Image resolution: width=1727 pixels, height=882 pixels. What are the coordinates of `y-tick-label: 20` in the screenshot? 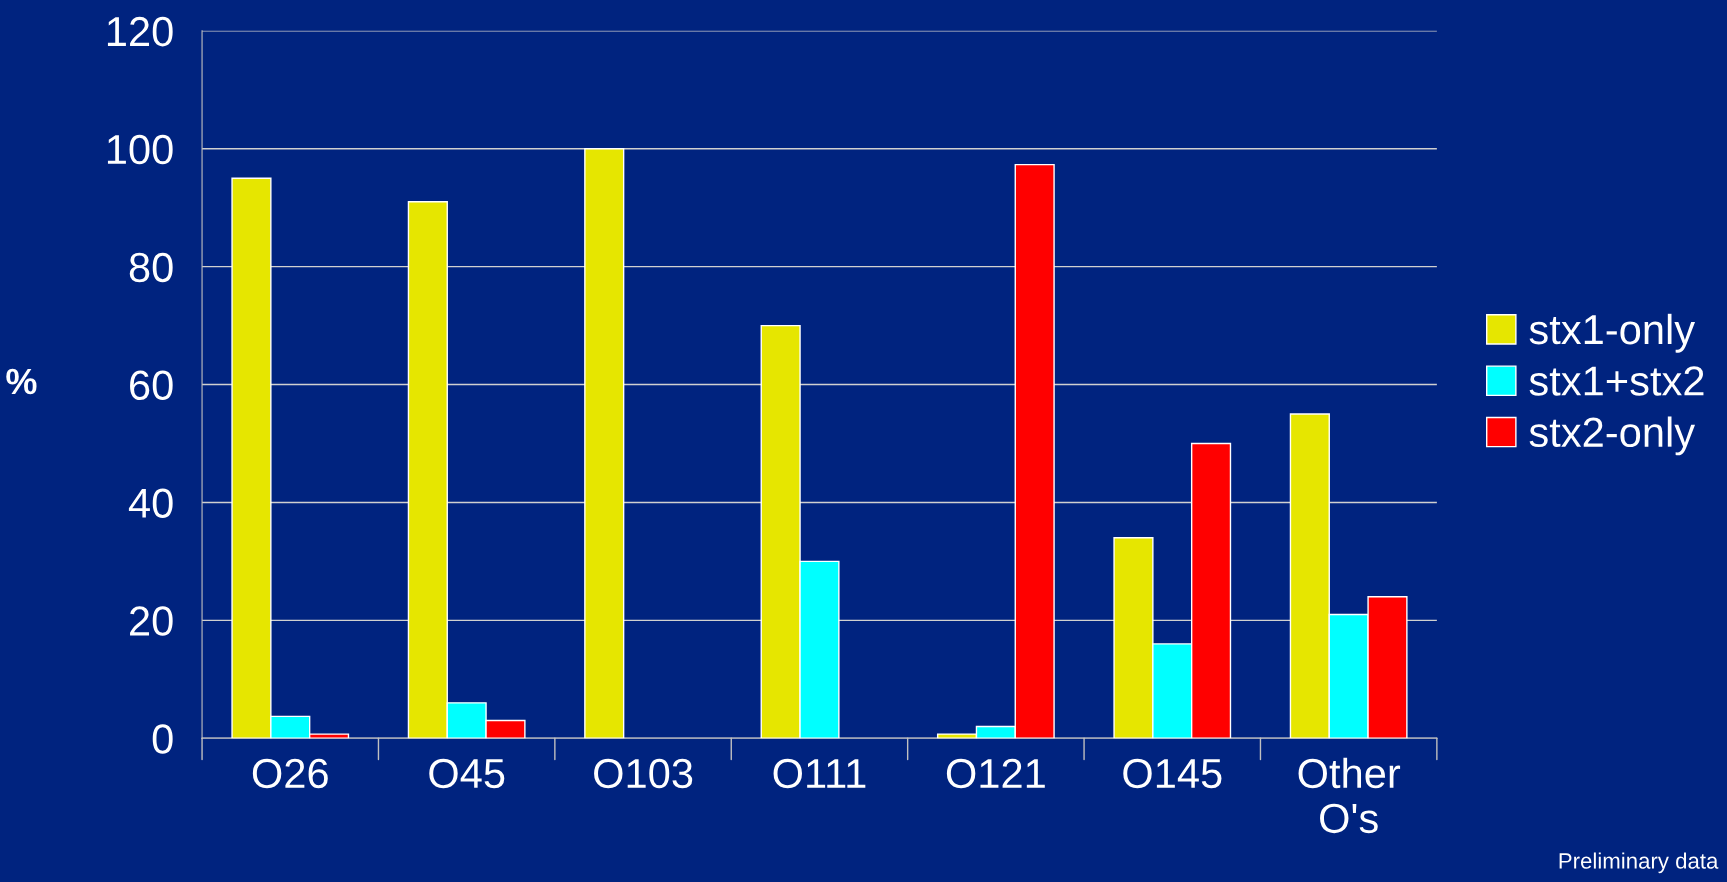 It's located at (151, 621).